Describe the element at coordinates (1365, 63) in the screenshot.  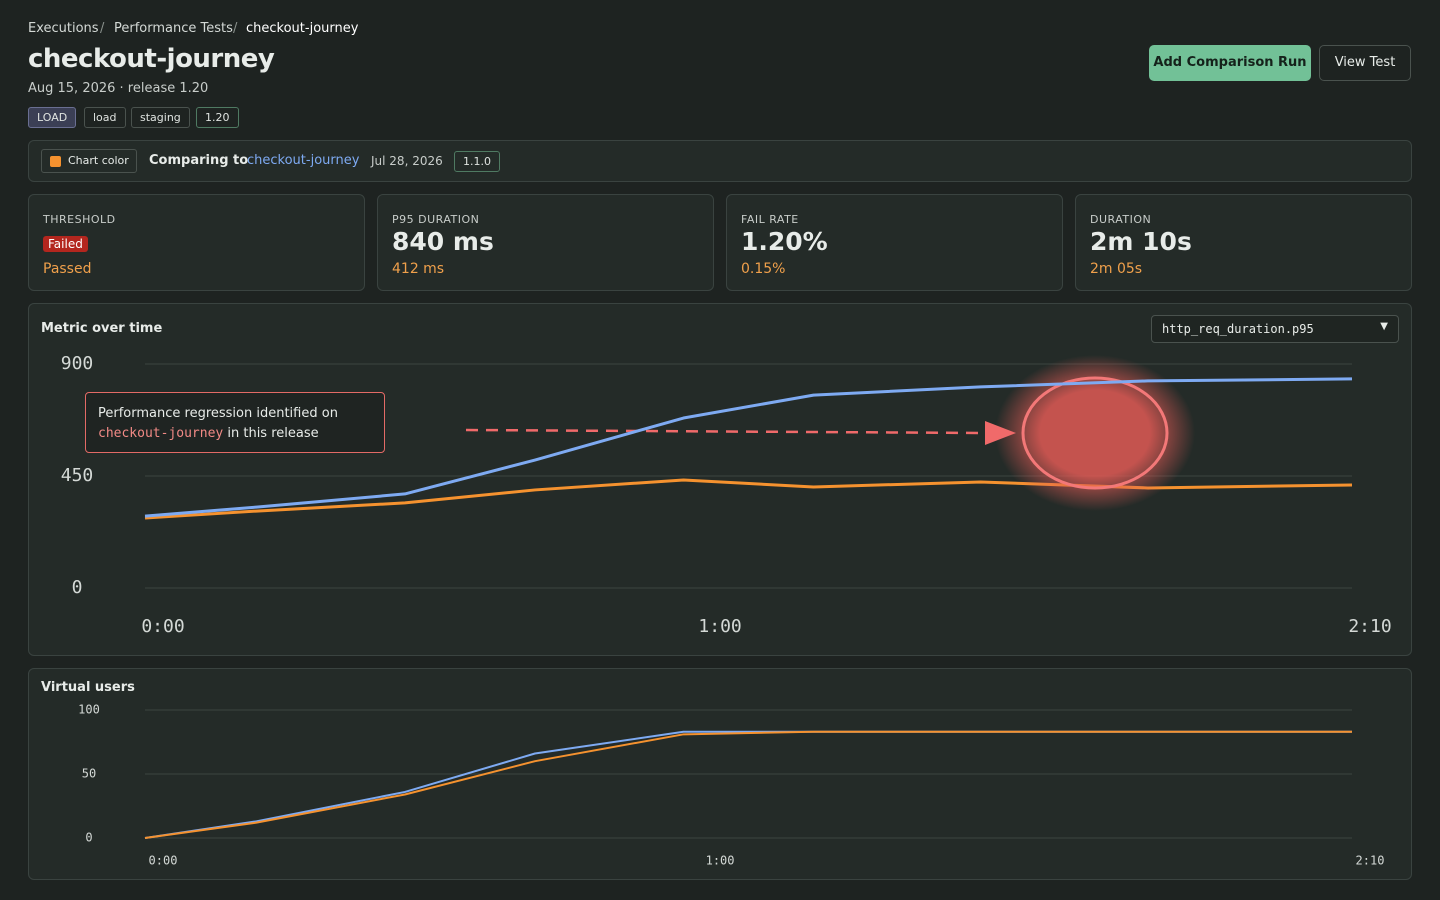
I see `view-test-button: View Test` at that location.